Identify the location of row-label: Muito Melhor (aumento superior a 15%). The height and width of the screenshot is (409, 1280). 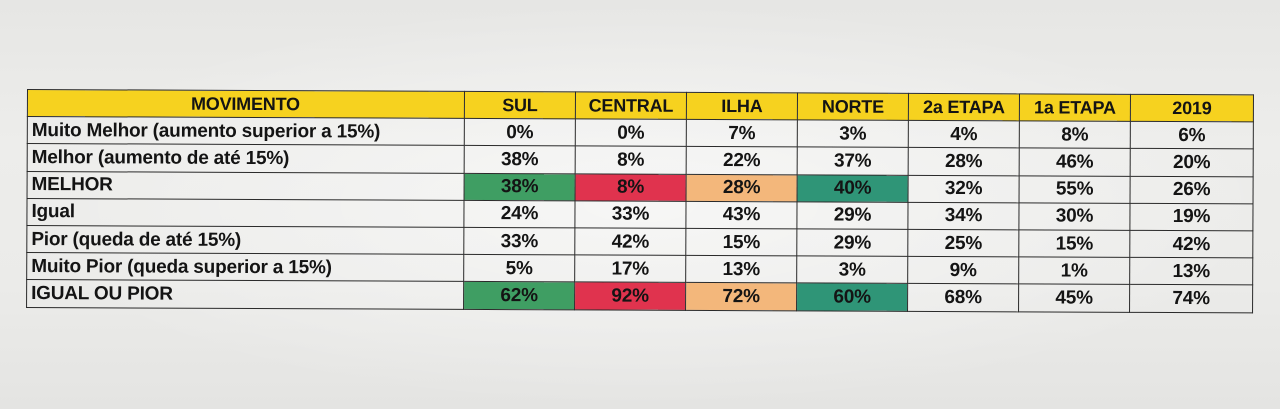
(246, 131).